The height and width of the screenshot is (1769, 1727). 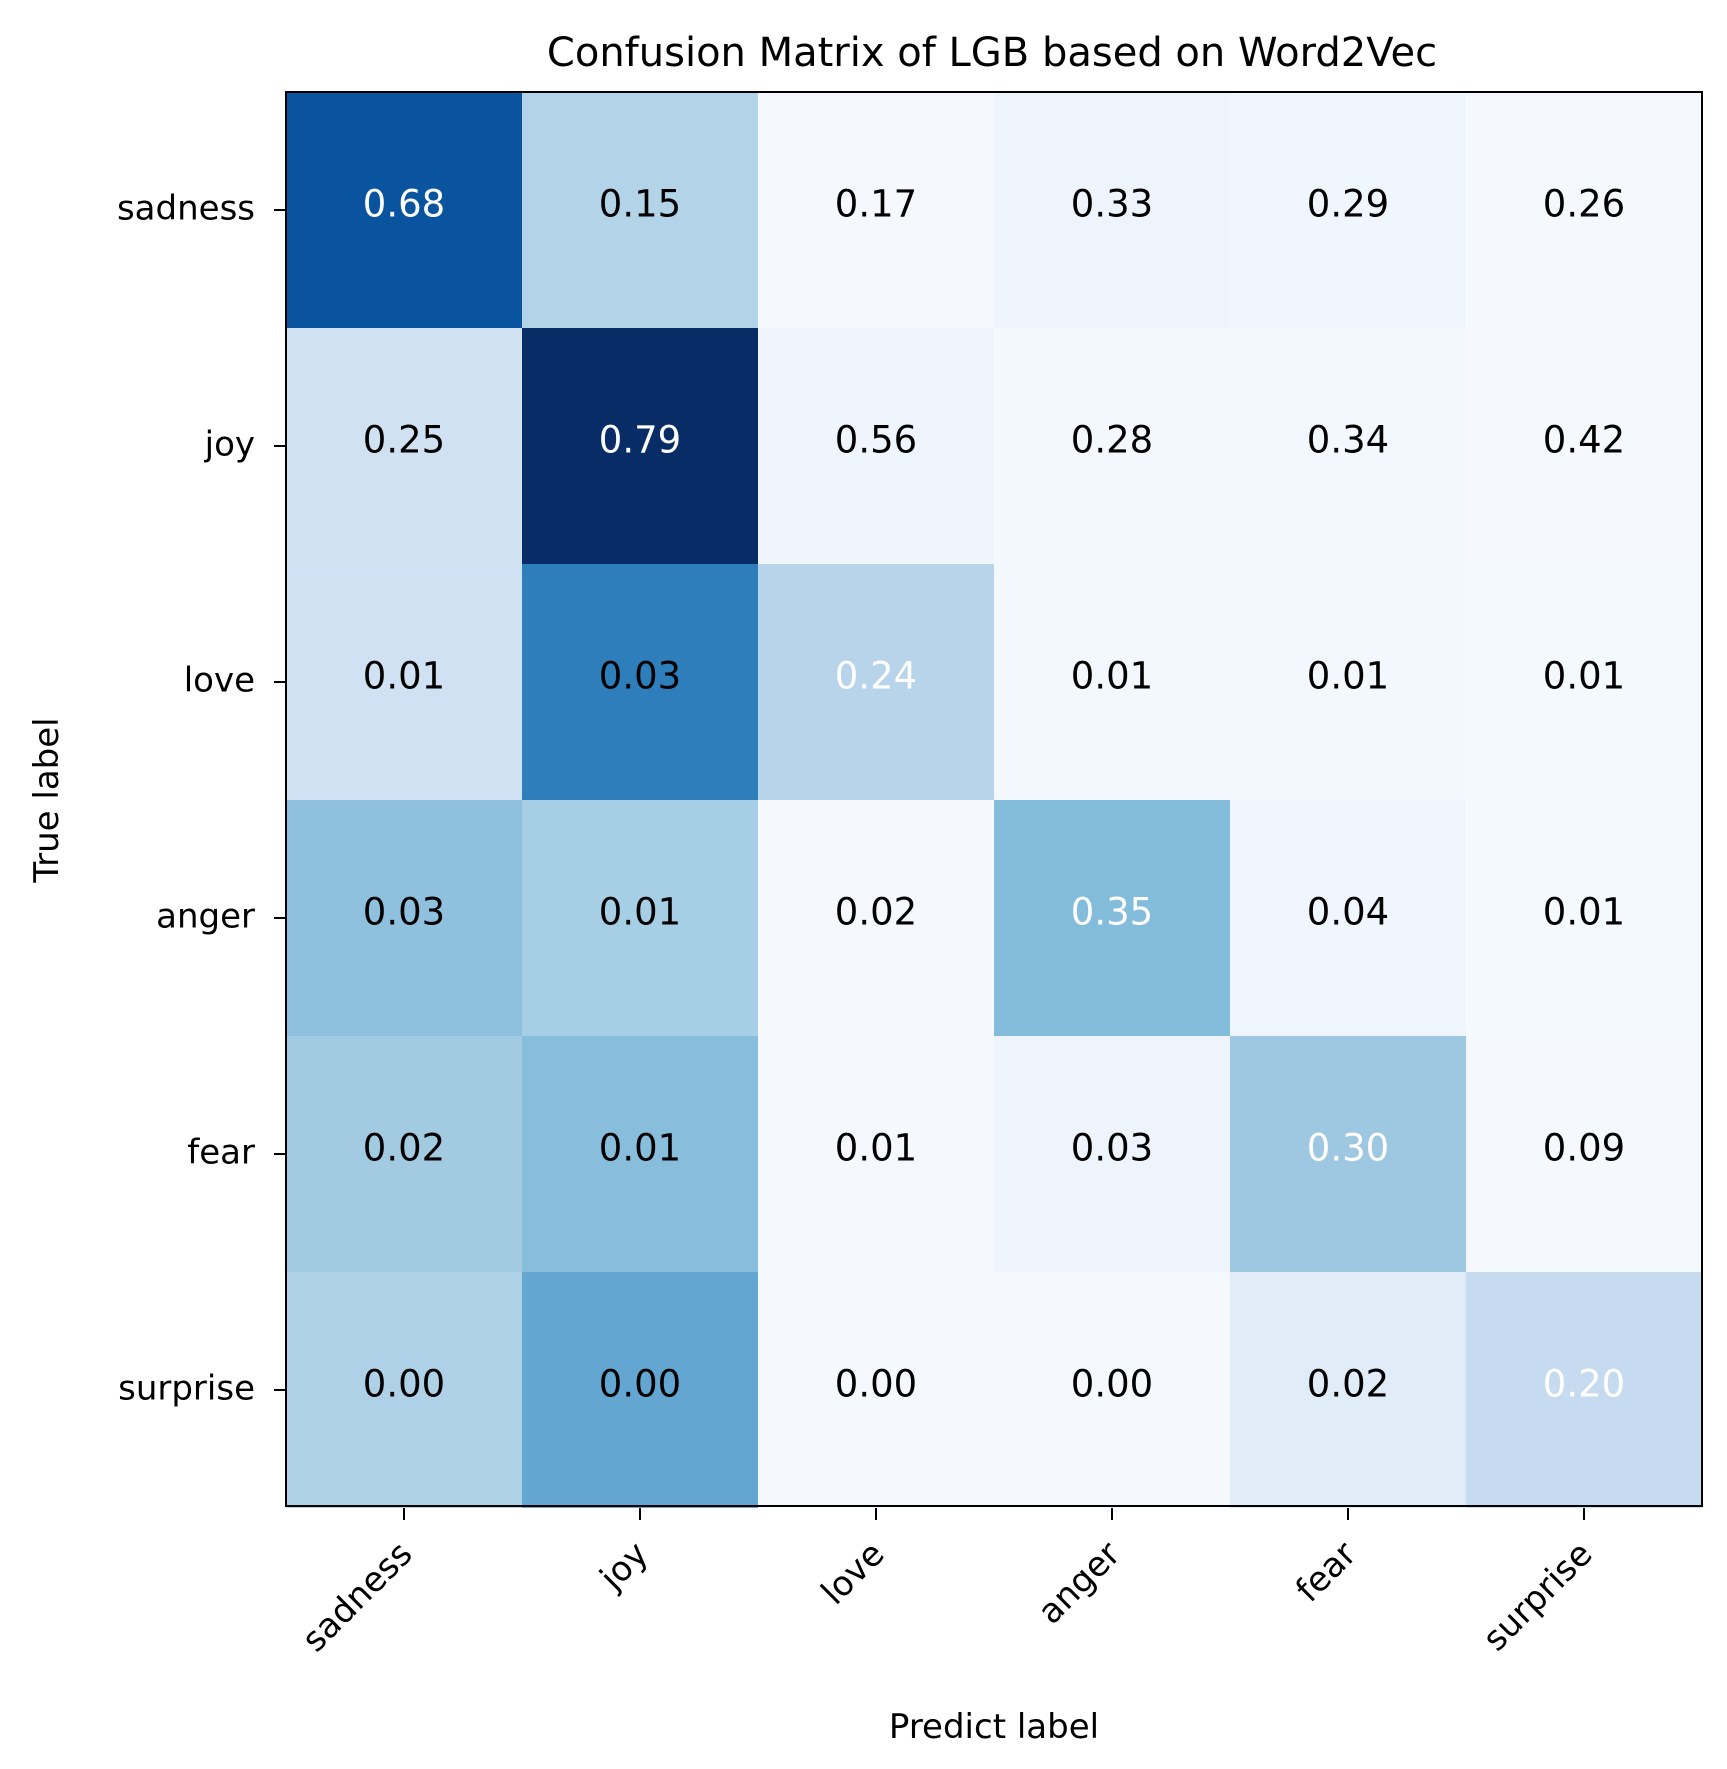 What do you see at coordinates (1326, 1572) in the screenshot?
I see `x-tick-label: fear` at bounding box center [1326, 1572].